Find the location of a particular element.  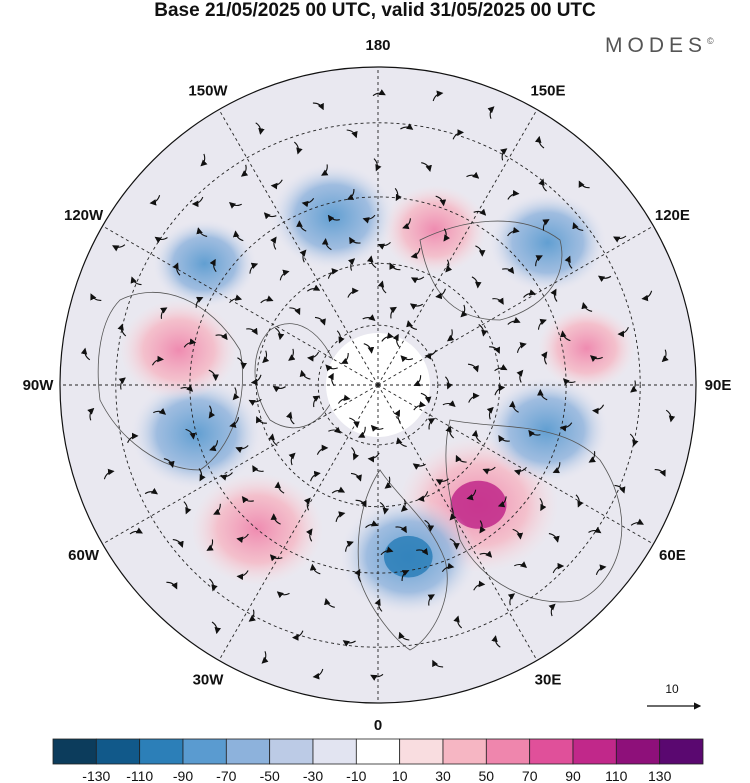

colorbar-tick-label: 50 is located at coordinates (487, 775).